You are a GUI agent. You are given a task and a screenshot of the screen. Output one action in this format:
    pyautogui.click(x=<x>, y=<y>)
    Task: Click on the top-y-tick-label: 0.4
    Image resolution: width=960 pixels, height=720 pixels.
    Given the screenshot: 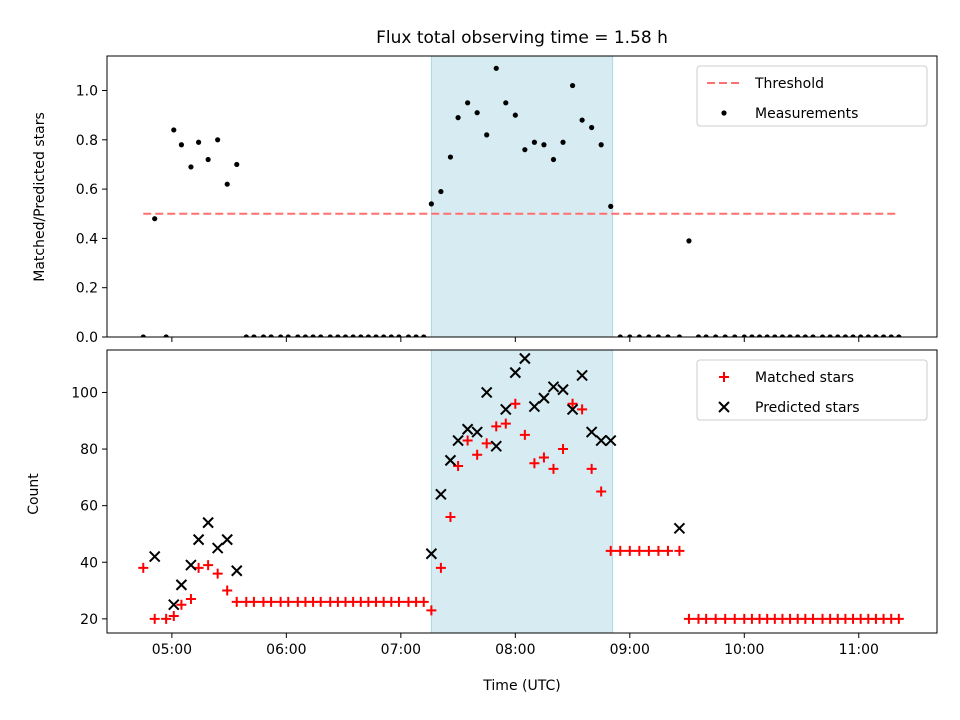 What is the action you would take?
    pyautogui.click(x=87, y=239)
    